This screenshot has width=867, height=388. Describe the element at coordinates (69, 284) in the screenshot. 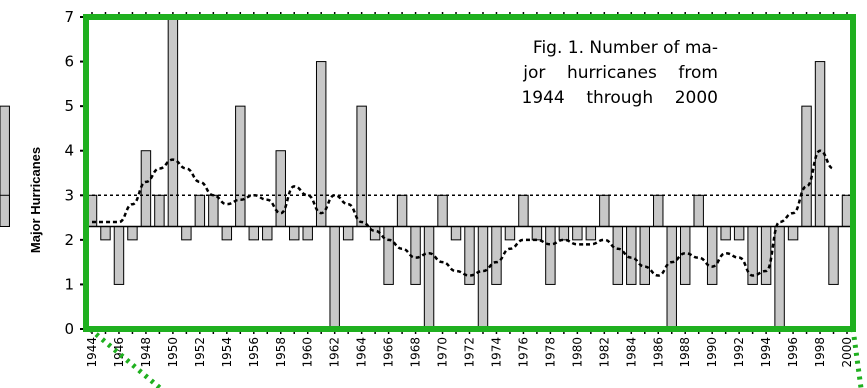

I see `y-tick-label: 1` at that location.